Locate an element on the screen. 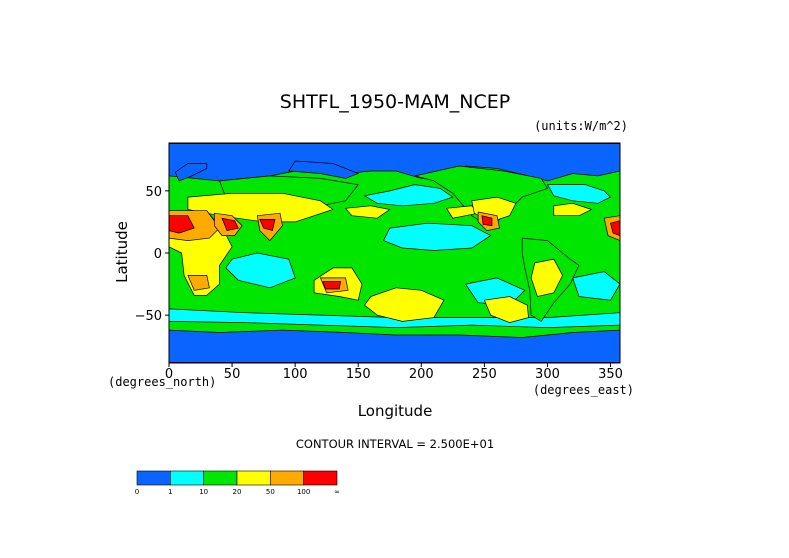  colorbar-label: 100 is located at coordinates (303, 492).